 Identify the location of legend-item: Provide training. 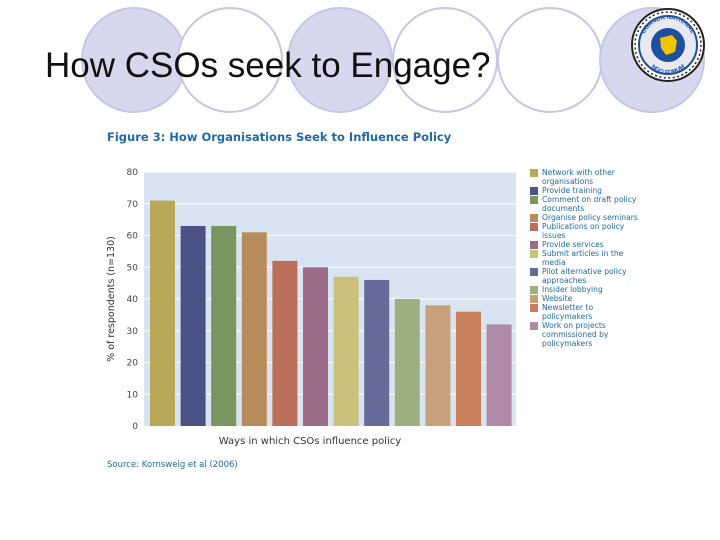
(585, 190).